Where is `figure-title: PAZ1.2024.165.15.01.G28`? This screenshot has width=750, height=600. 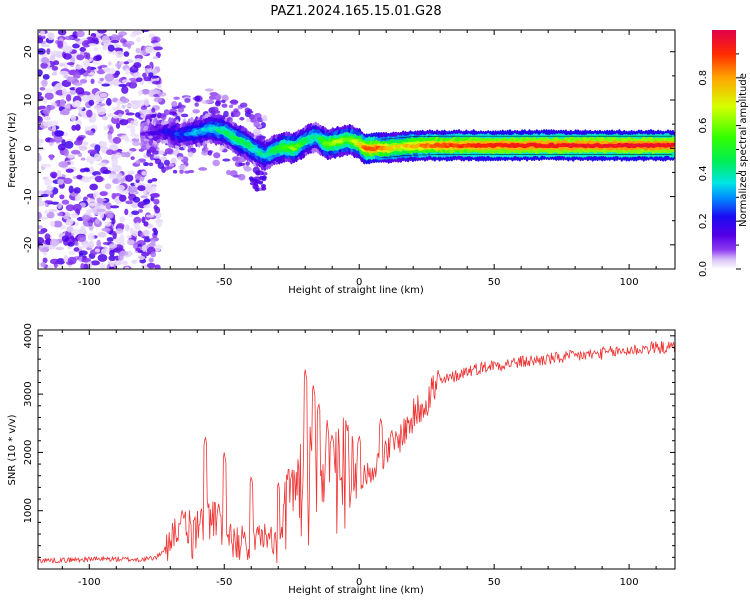 figure-title: PAZ1.2024.165.15.01.G28 is located at coordinates (355, 11).